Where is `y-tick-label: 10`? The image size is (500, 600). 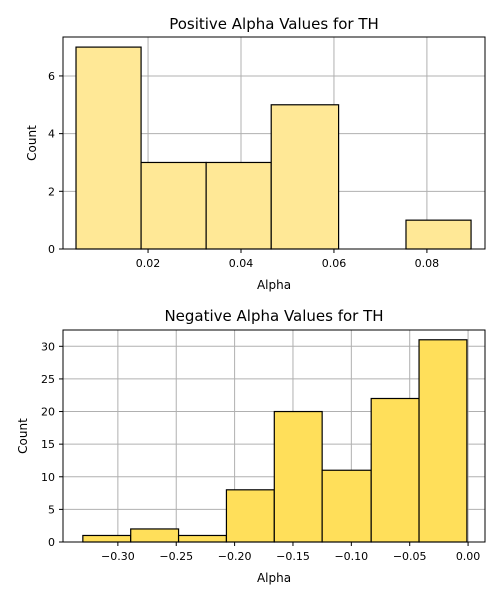 y-tick-label: 10 is located at coordinates (48, 477).